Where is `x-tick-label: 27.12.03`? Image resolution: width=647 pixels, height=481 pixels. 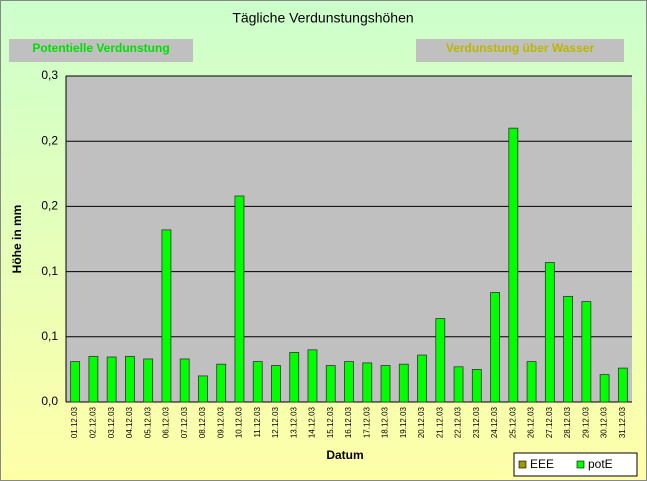 x-tick-label: 27.12.03 is located at coordinates (549, 422).